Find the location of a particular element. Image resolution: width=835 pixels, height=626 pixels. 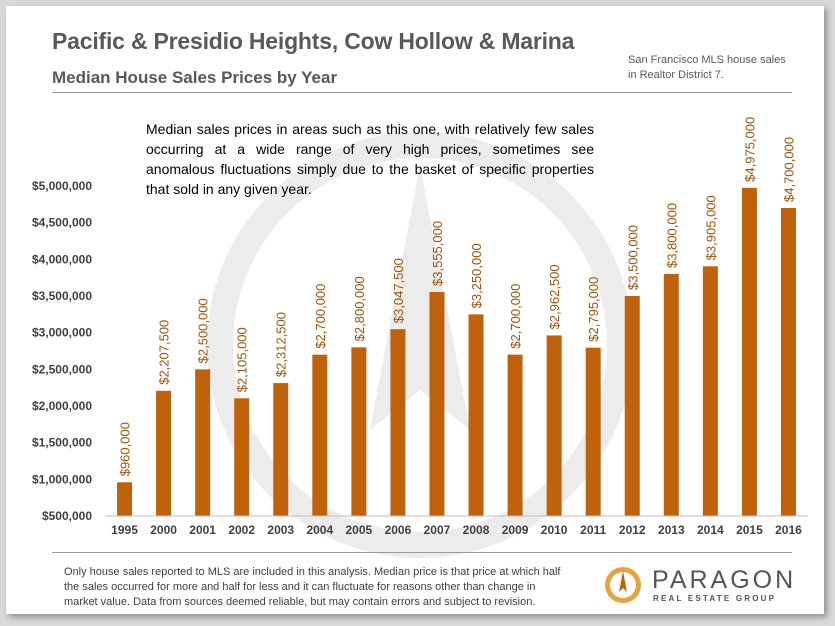

bar-value-label: $2,207,500 is located at coordinates (164, 352).